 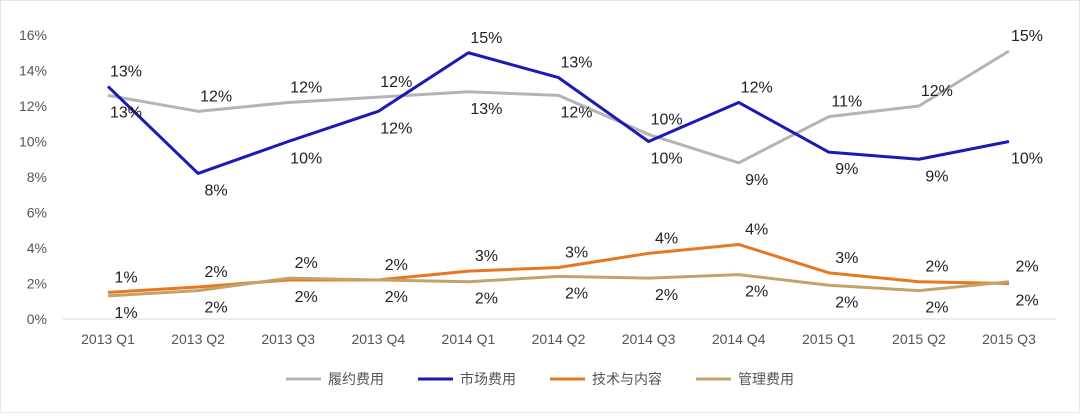 What do you see at coordinates (739, 339) in the screenshot?
I see `x-tick-label: 2014 Q4` at bounding box center [739, 339].